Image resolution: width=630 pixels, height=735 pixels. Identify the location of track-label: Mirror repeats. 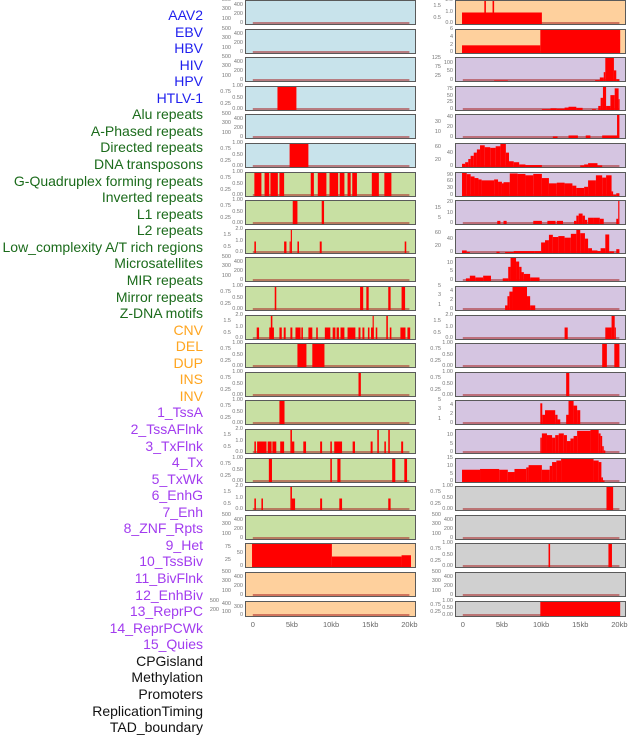
(159, 296).